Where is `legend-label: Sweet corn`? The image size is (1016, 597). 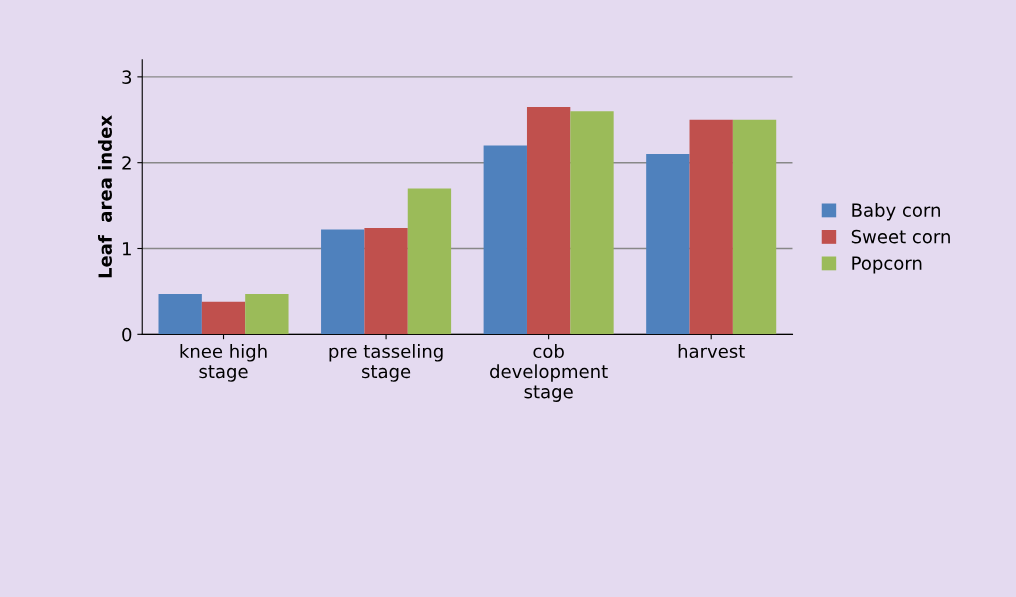 legend-label: Sweet corn is located at coordinates (900, 236).